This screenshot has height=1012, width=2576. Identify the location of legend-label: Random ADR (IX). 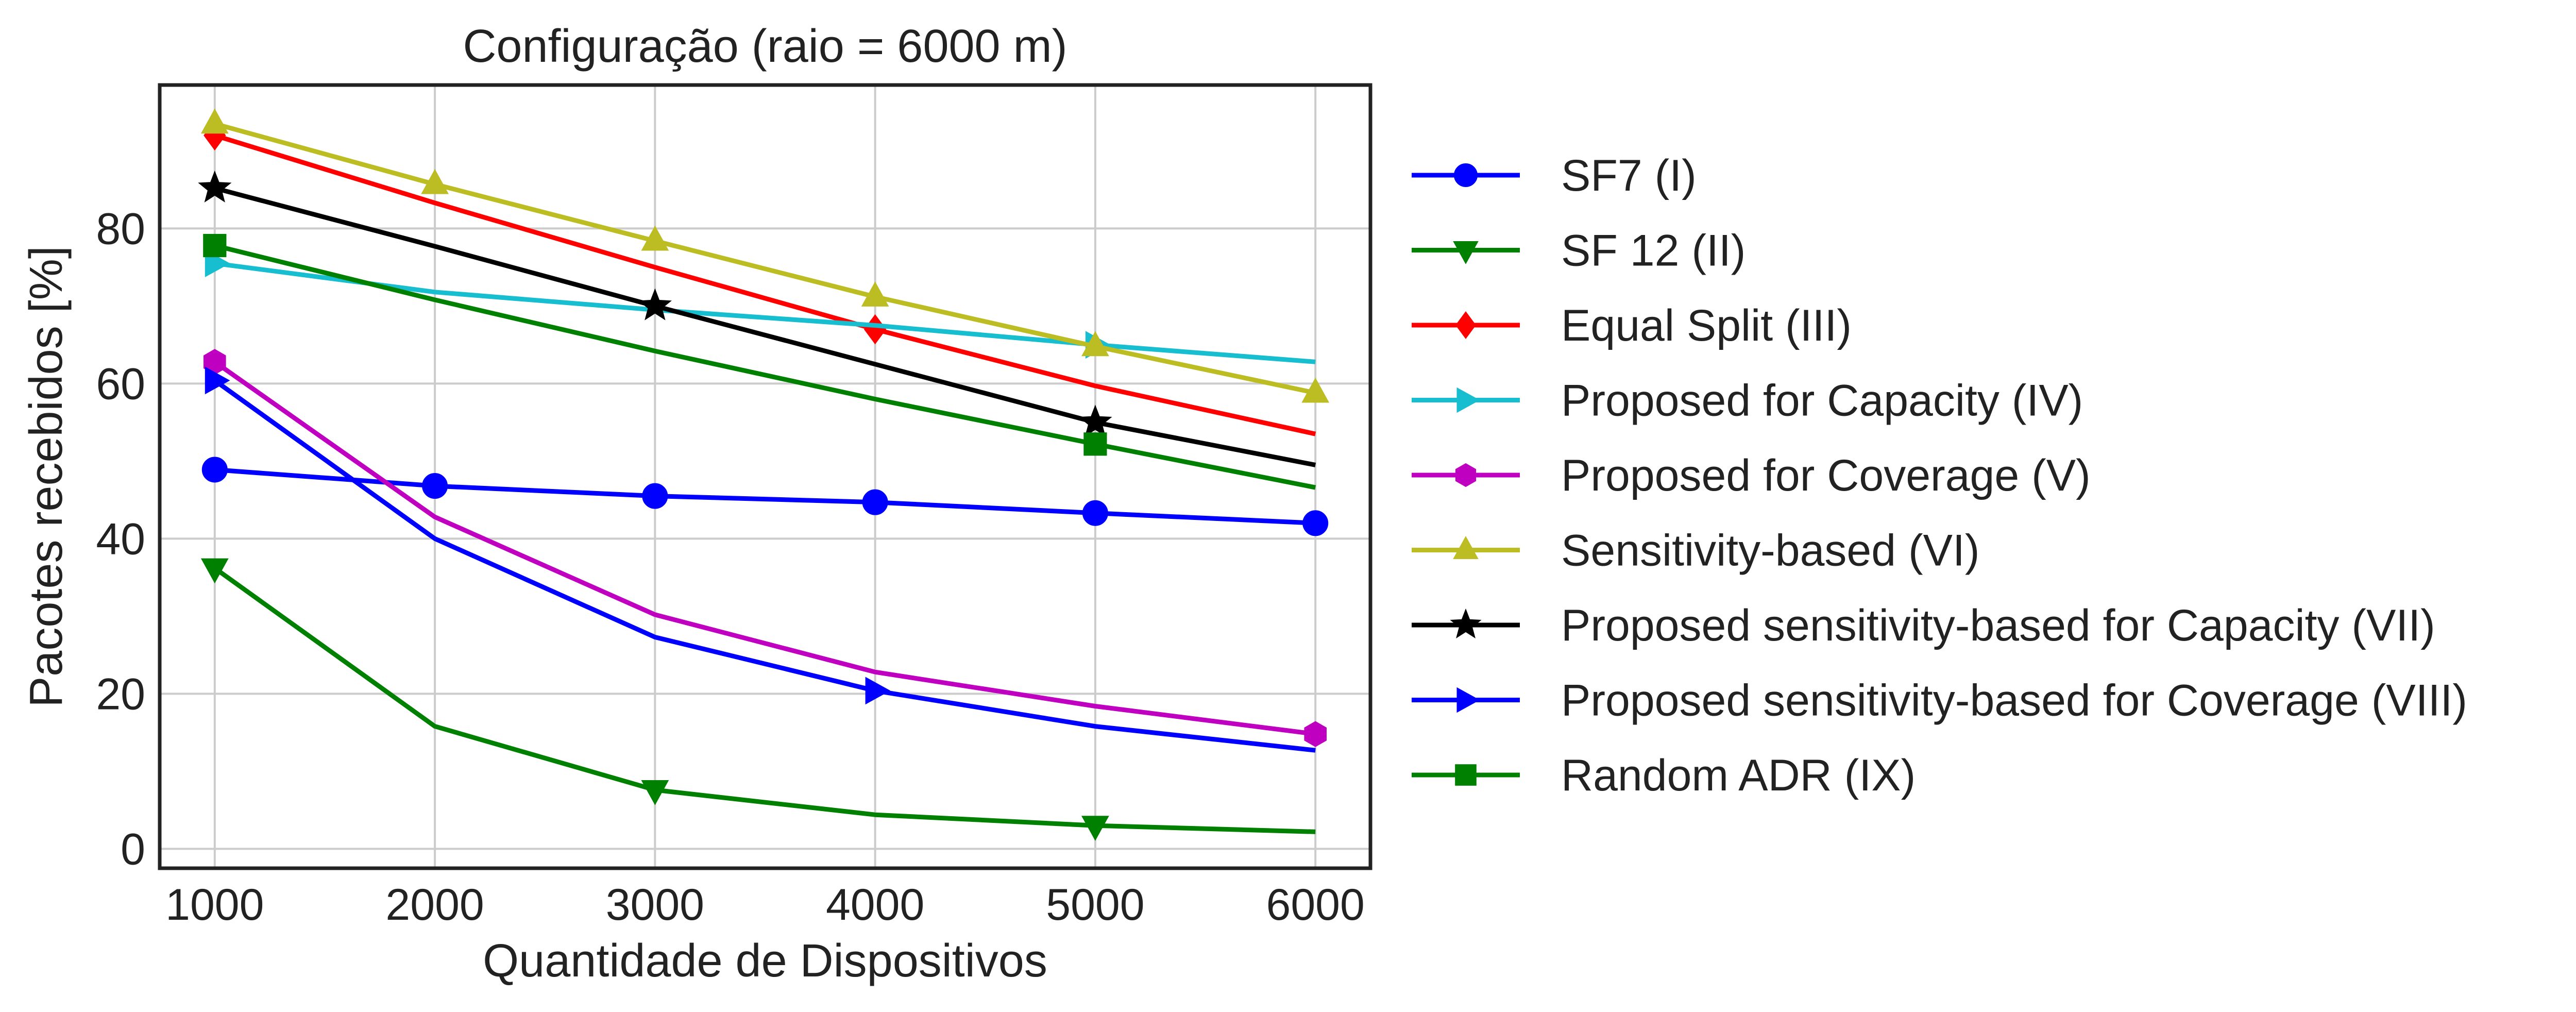
(1738, 775).